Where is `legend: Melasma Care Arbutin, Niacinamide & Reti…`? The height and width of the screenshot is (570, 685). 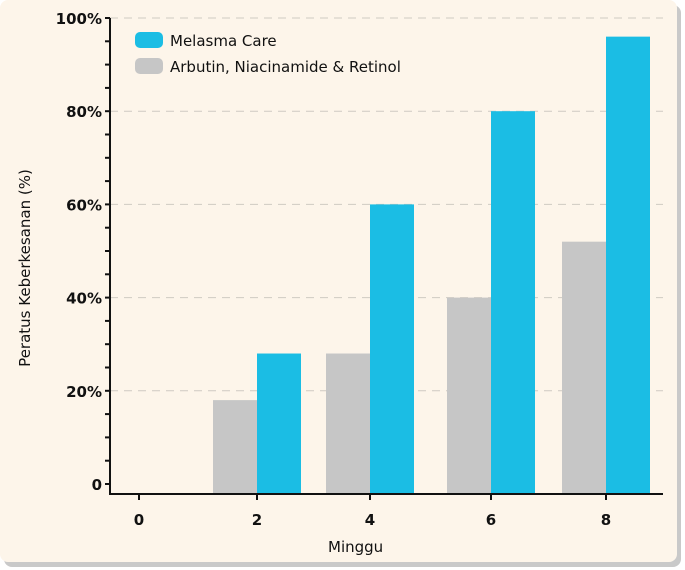
legend: Melasma Care Arbutin, Niacinamide & Reti… is located at coordinates (268, 54).